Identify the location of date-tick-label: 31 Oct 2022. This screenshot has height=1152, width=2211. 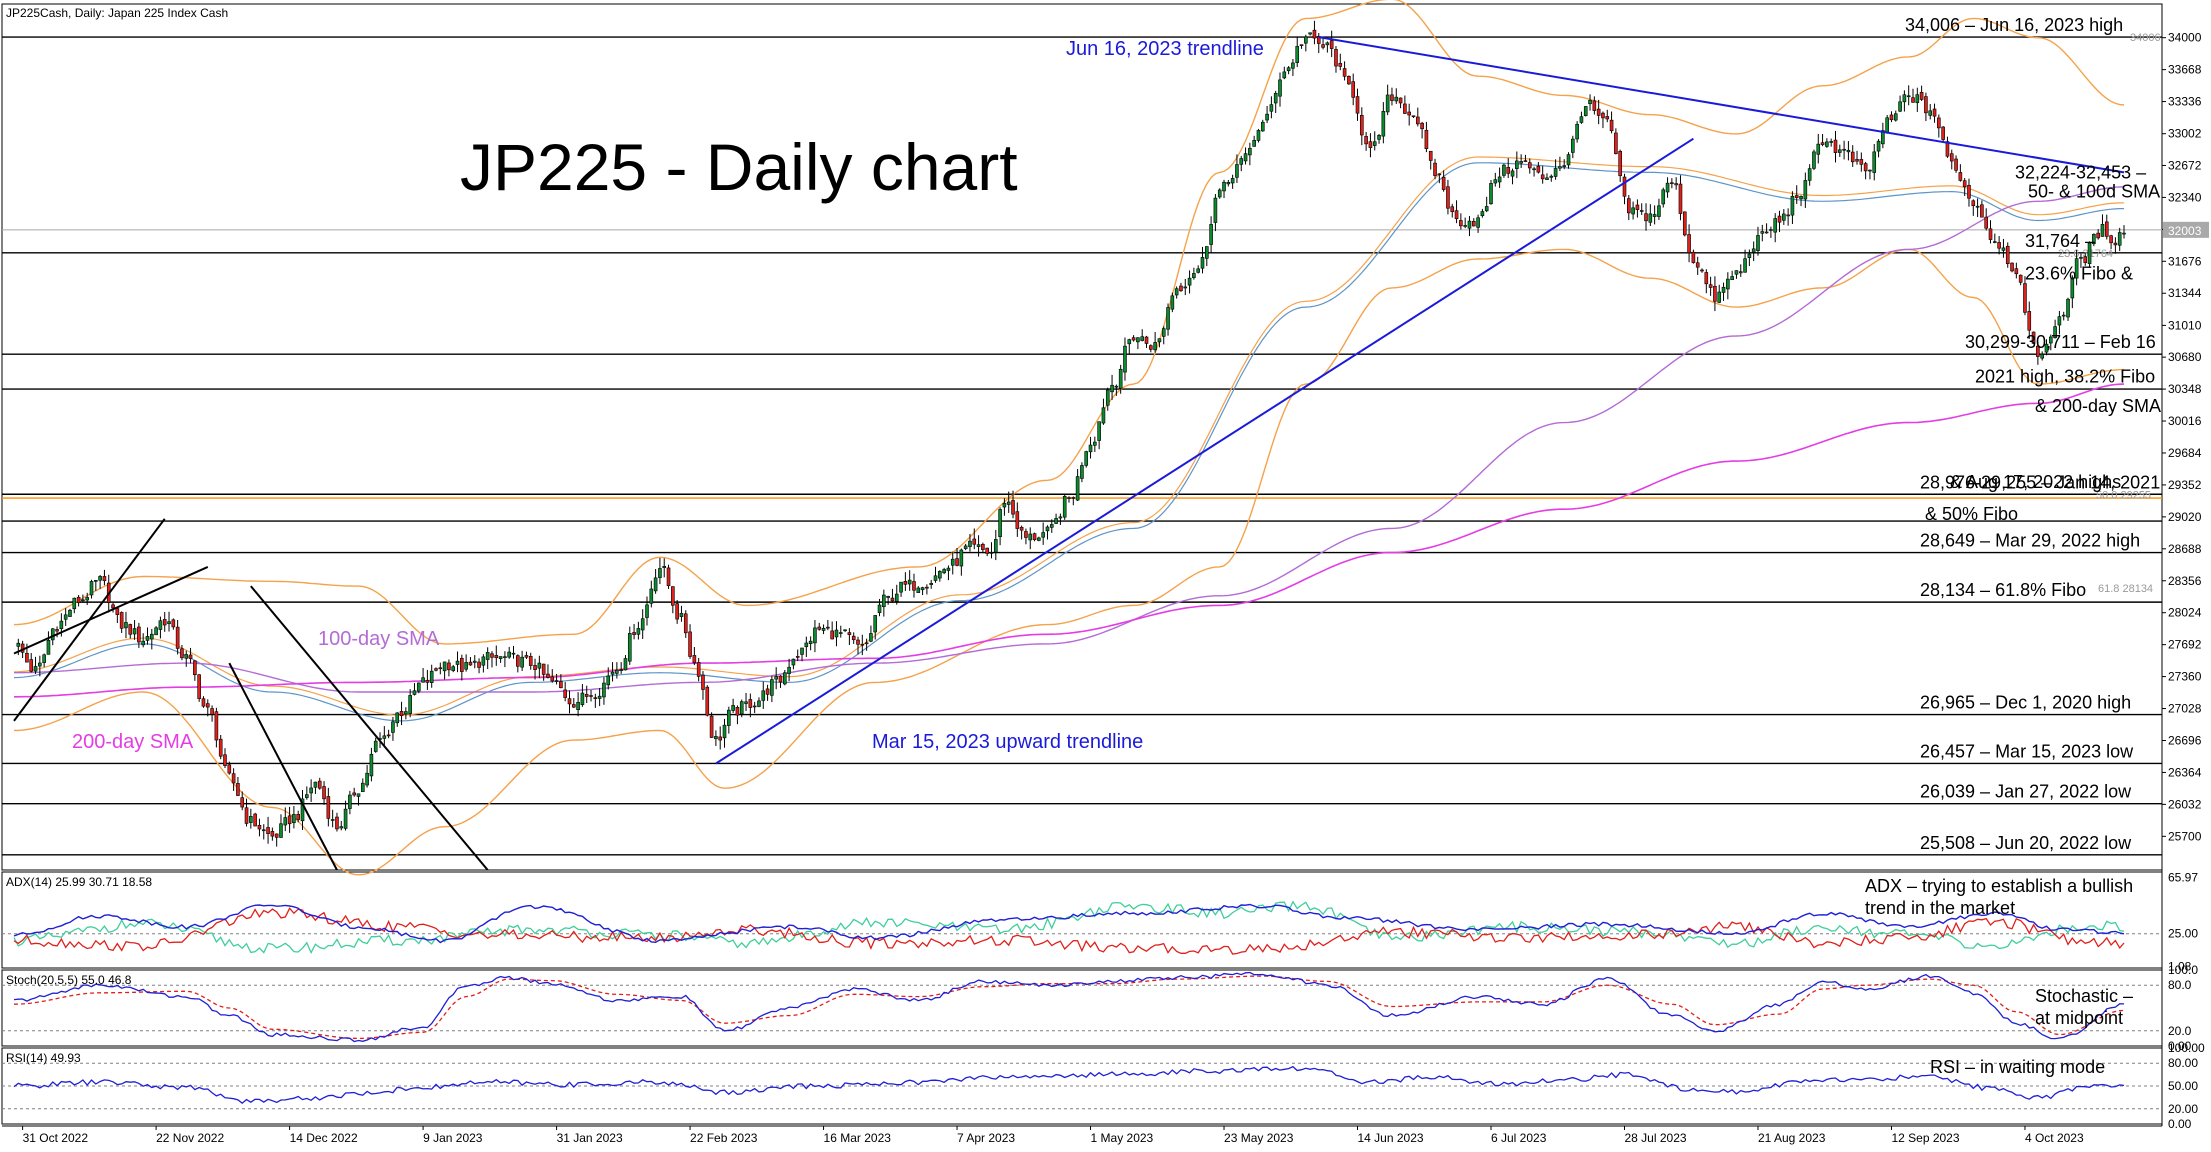
(56, 1138).